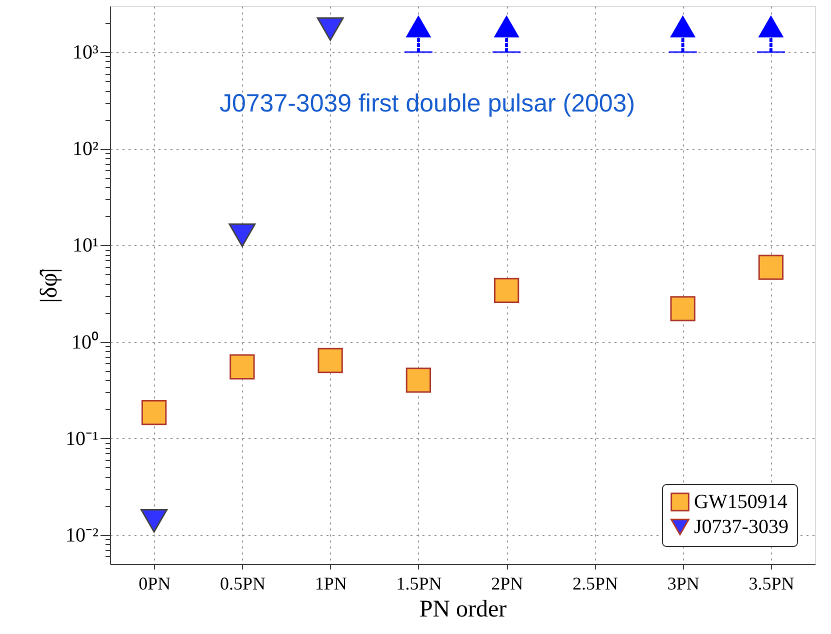 This screenshot has height=634, width=831. I want to click on x-tick-label: 3.5PN, so click(771, 584).